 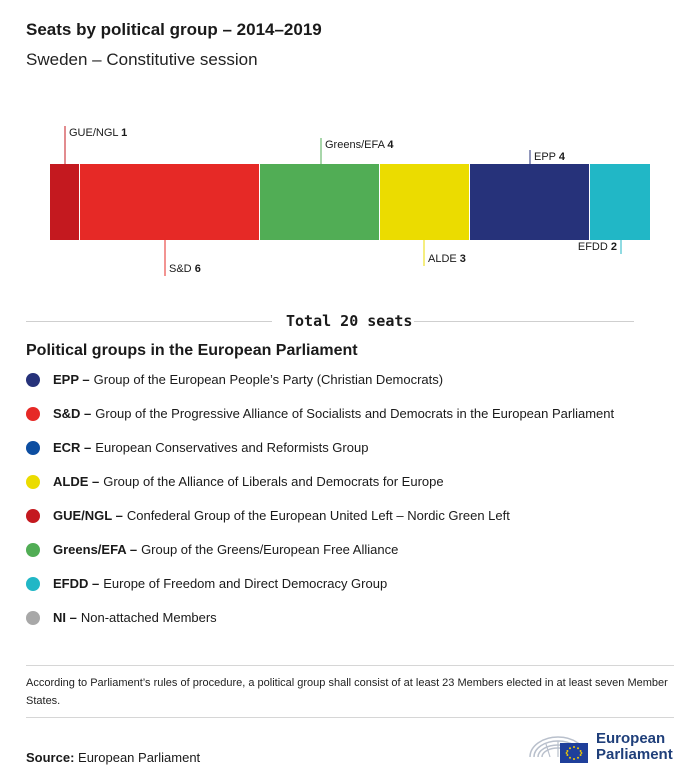 What do you see at coordinates (76, 481) in the screenshot?
I see `legend-abbr: ALDE –` at bounding box center [76, 481].